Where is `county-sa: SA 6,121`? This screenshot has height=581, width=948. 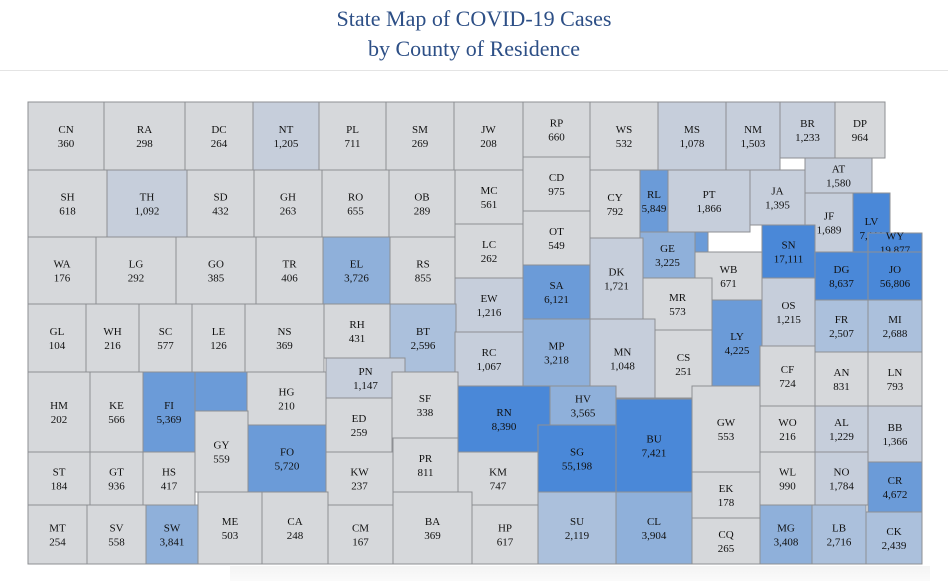 county-sa: SA 6,121 is located at coordinates (556, 292).